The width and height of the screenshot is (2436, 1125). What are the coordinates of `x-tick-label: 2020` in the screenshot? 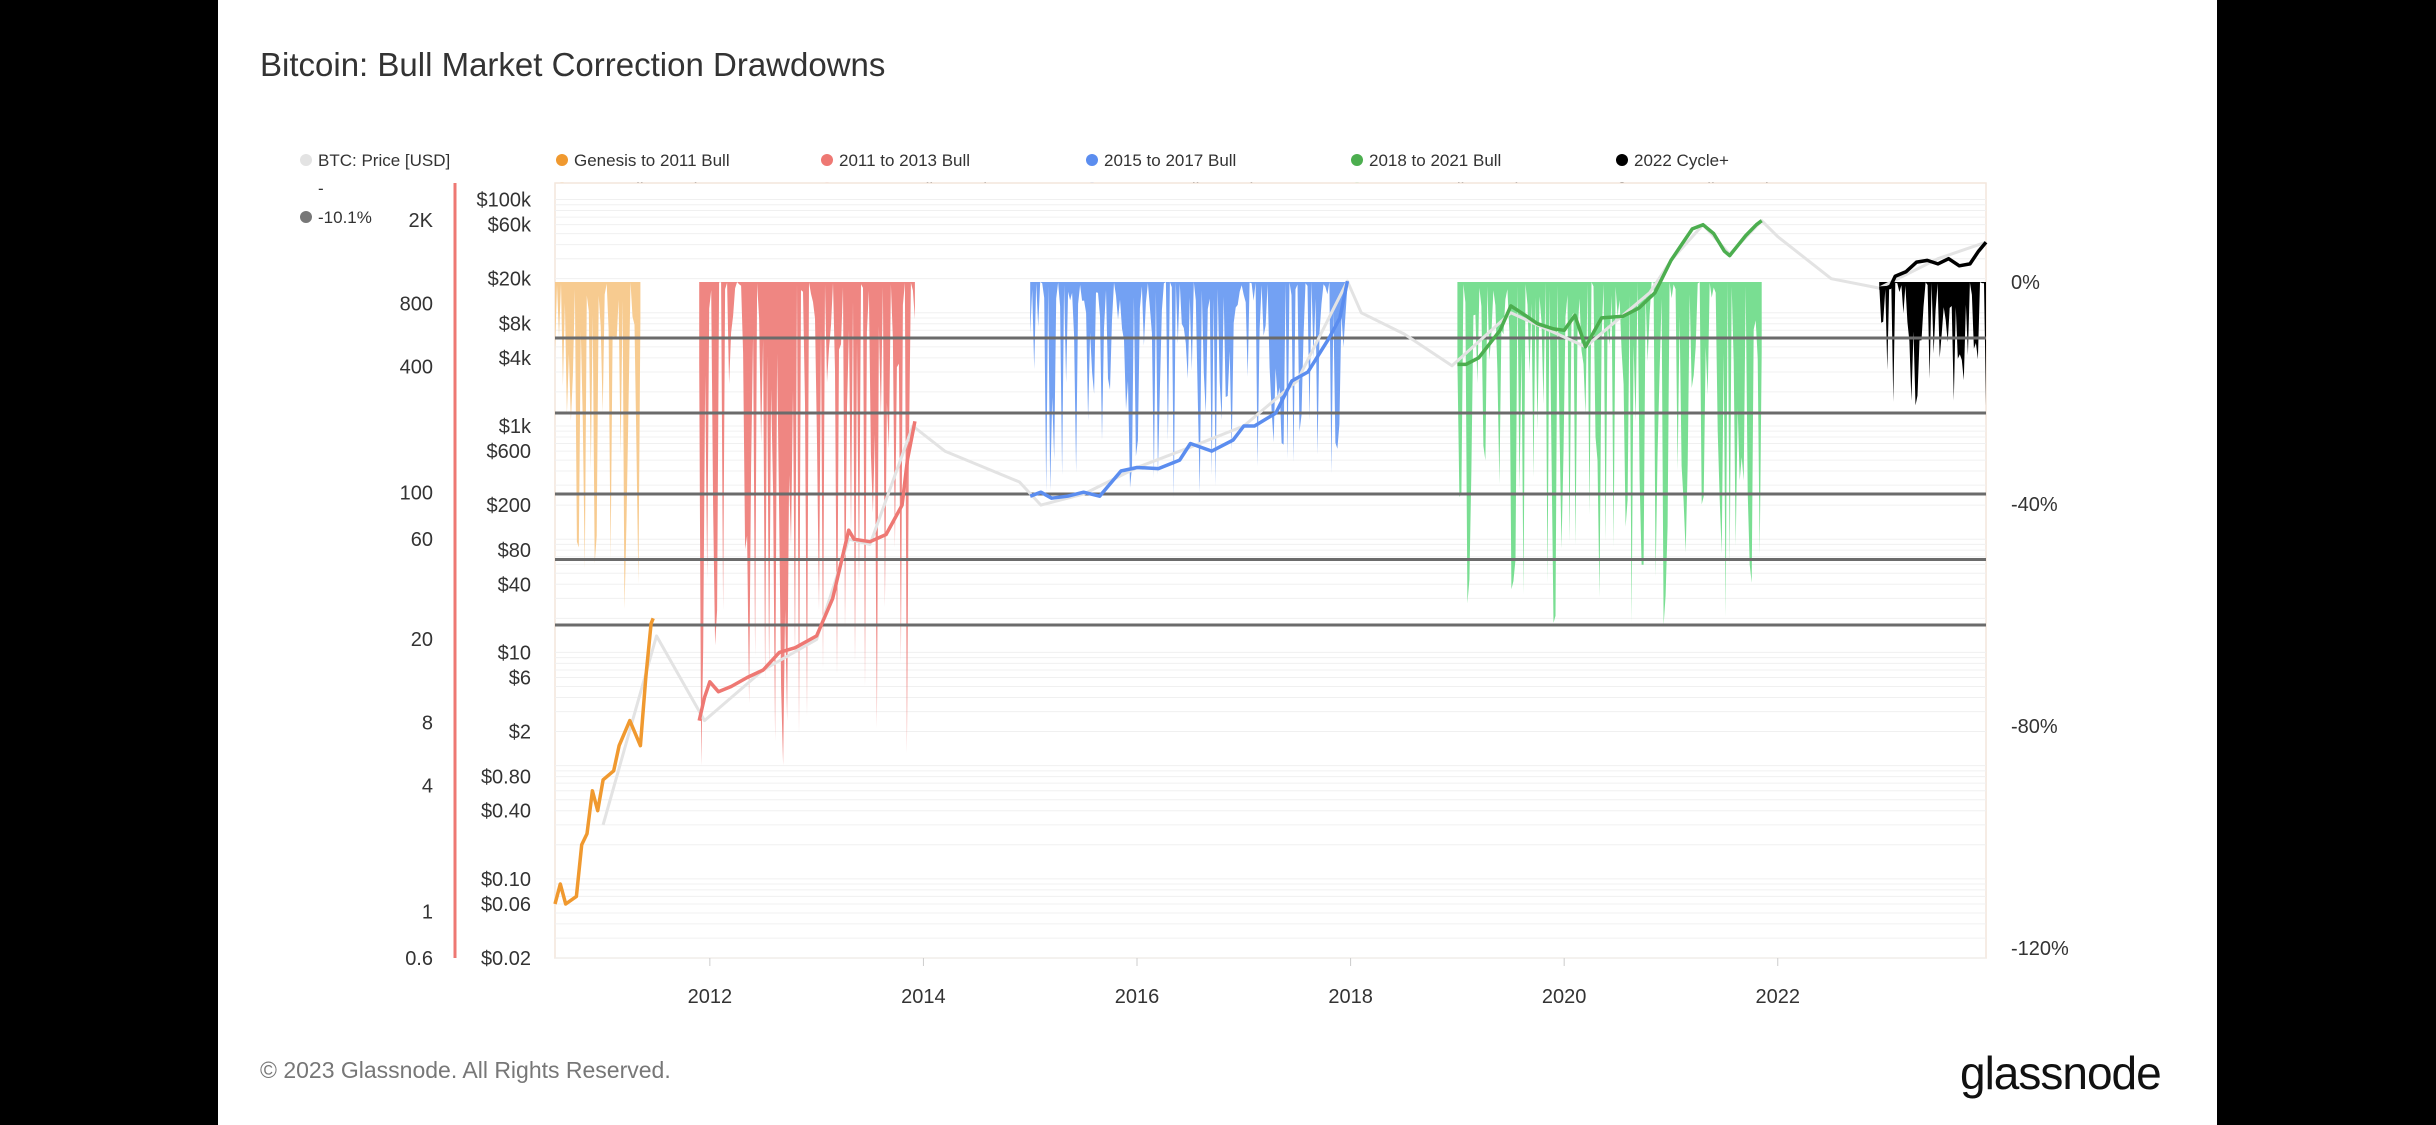 It's located at (1564, 997).